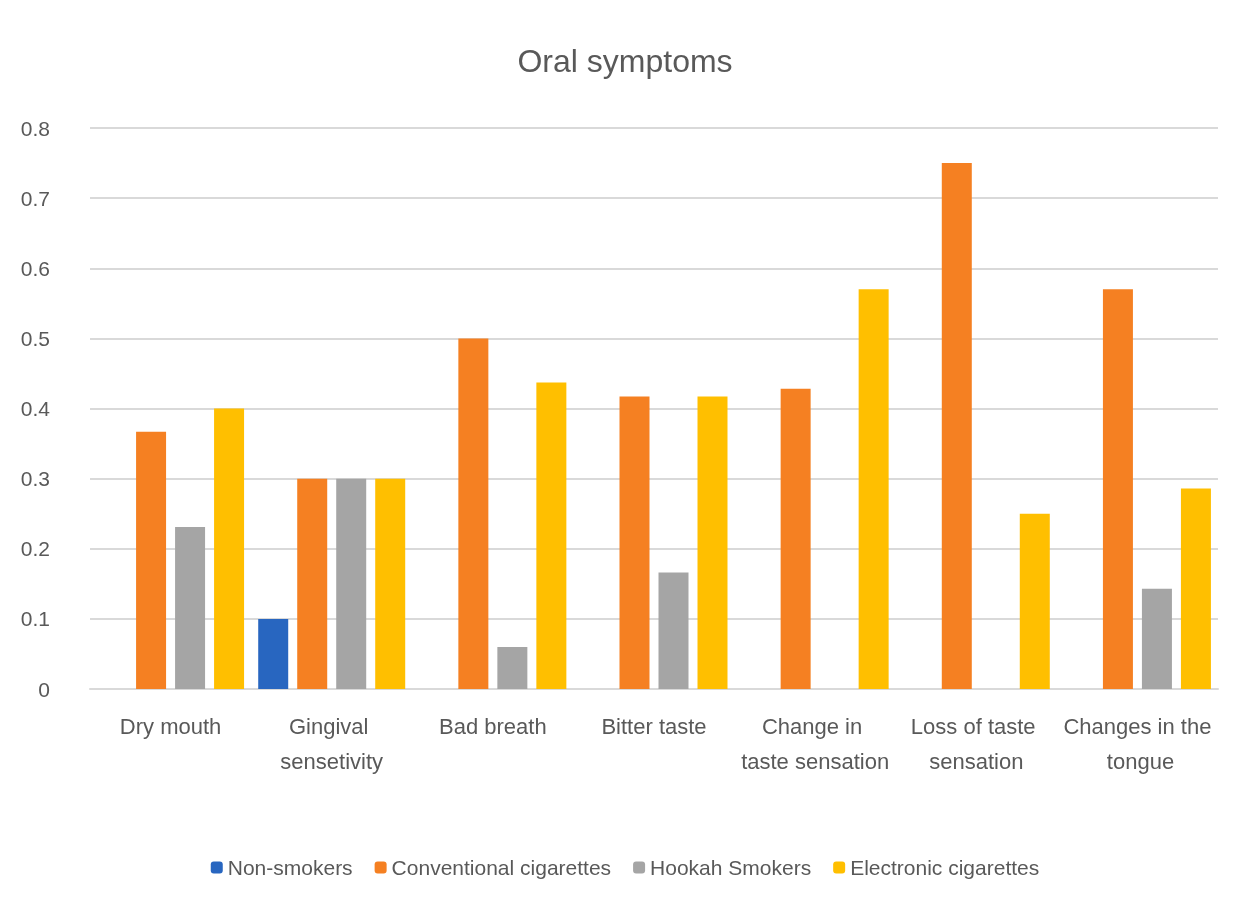 The height and width of the screenshot is (905, 1250). What do you see at coordinates (35, 338) in the screenshot?
I see `y-tick-label: 0.5` at bounding box center [35, 338].